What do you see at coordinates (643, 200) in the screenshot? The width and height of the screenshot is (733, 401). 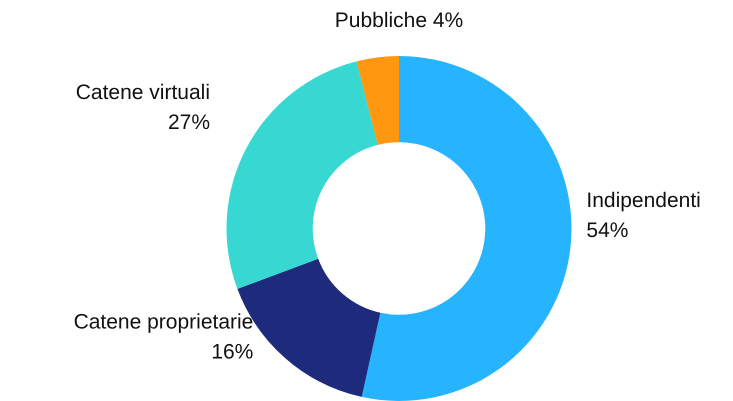 I see `slice-label: Indipendenti` at bounding box center [643, 200].